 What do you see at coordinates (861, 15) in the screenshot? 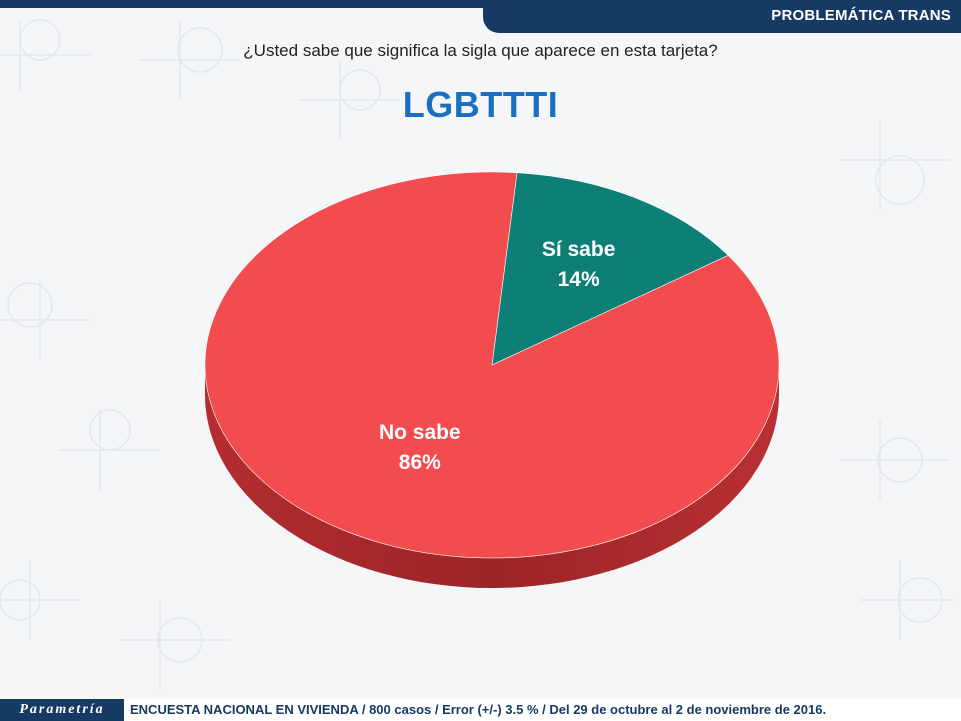
I see `section-label: PROBLEMÁTICA TRANS` at bounding box center [861, 15].